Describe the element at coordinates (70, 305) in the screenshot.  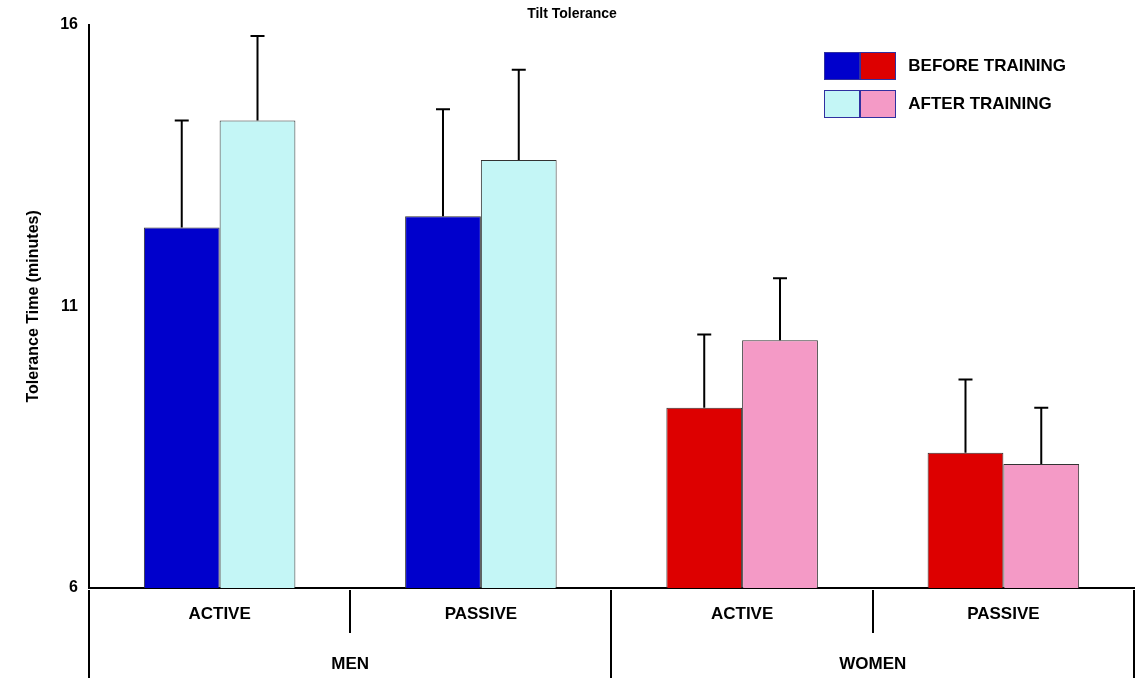
I see `y-tick-label: 11` at that location.